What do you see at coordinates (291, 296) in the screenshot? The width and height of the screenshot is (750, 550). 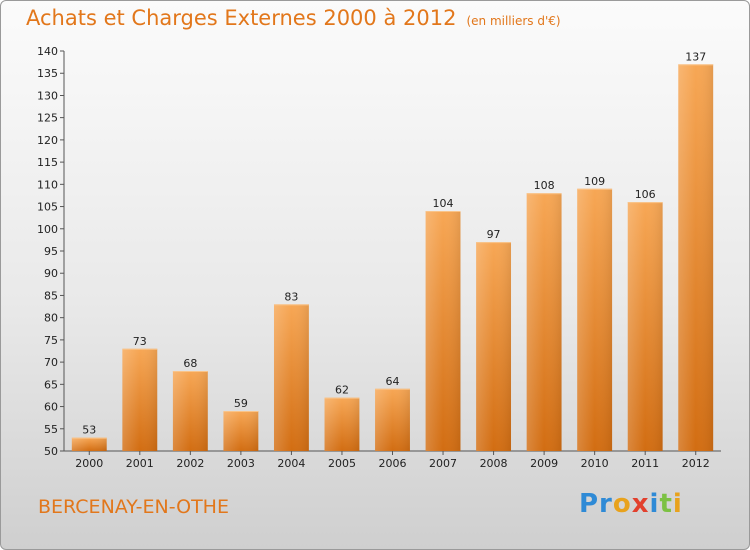 I see `data-label: 83` at bounding box center [291, 296].